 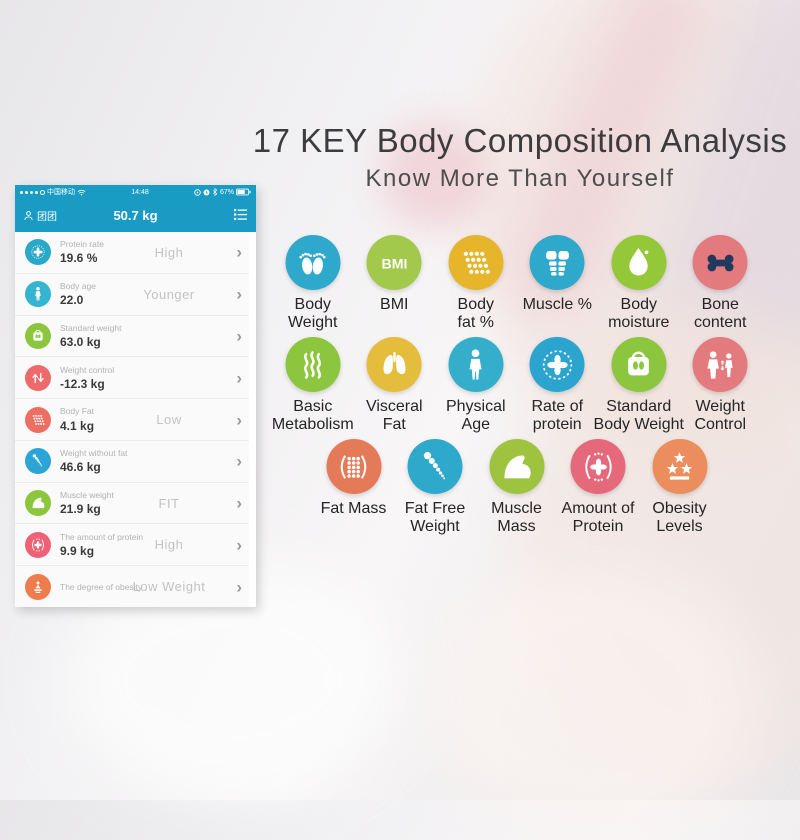 I want to click on fat-free-icon, so click(x=435, y=466).